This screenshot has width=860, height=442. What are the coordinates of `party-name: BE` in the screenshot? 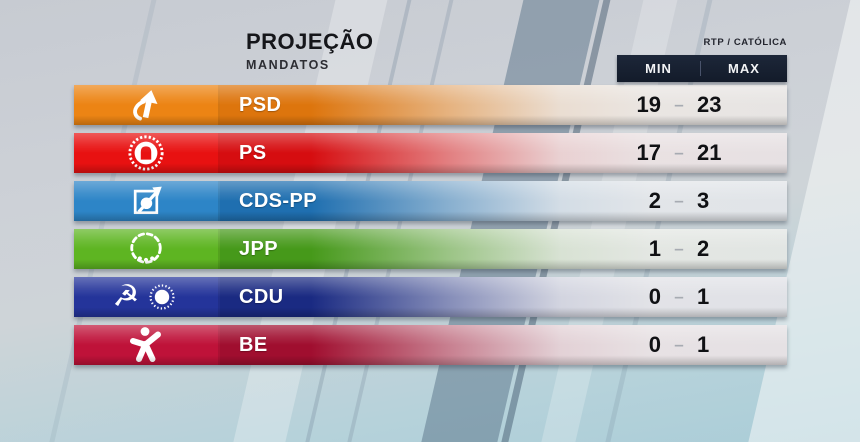 It's located at (253, 345).